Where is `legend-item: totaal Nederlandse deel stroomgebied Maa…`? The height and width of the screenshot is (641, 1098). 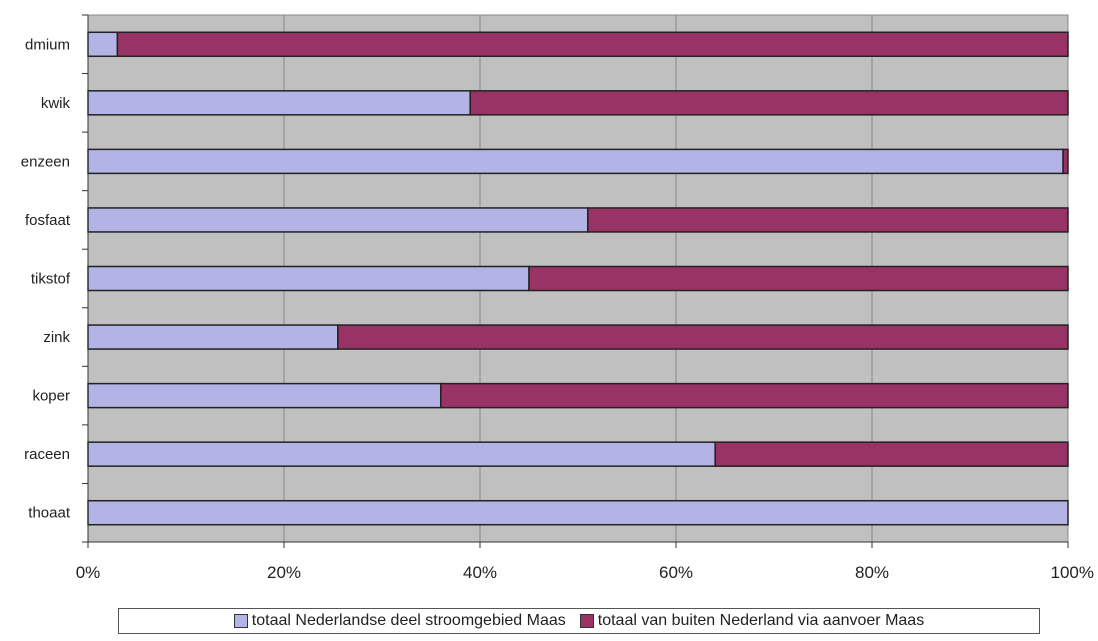
legend-item: totaal Nederlandse deel stroomgebied Maa… is located at coordinates (399, 621).